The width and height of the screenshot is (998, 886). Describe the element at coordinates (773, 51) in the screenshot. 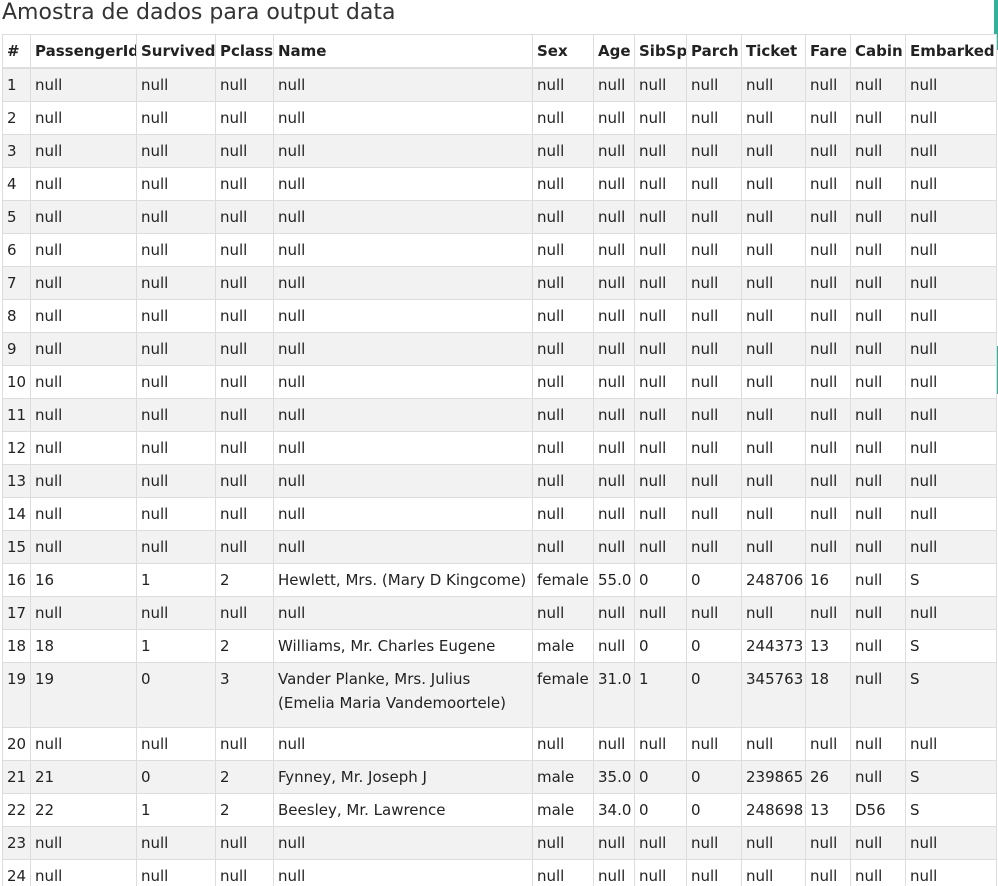

I see `column-header-ticket: Ticket` at that location.